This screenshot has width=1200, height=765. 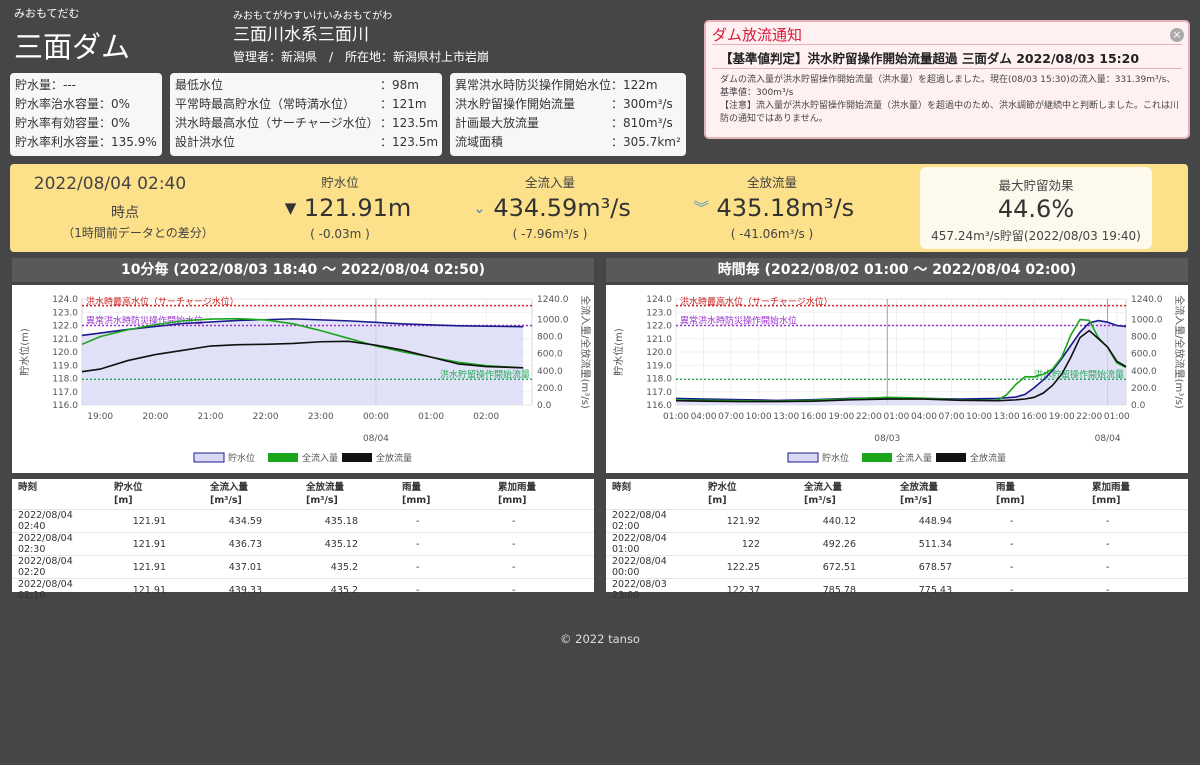 I want to click on inflow-value: ⌄ 434.59m³/s, so click(x=552, y=208).